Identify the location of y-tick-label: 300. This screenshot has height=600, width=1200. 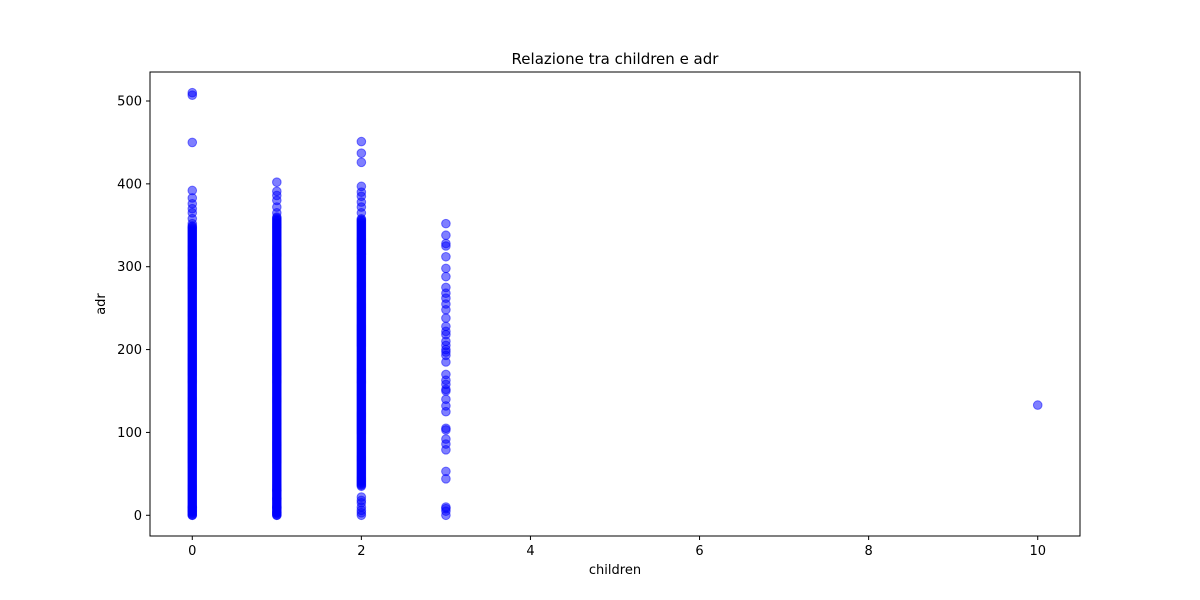
(129, 267).